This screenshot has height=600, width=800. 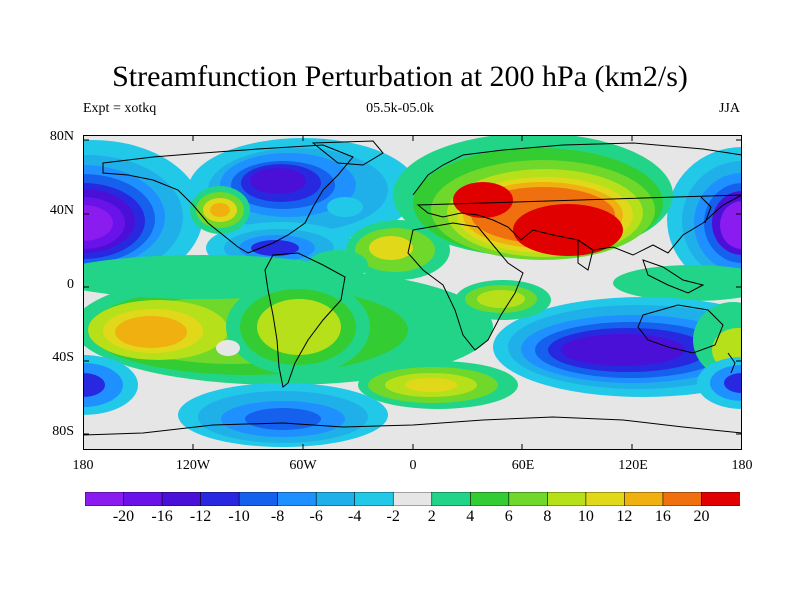 What do you see at coordinates (63, 357) in the screenshot?
I see `lat-tick-40s: 40S` at bounding box center [63, 357].